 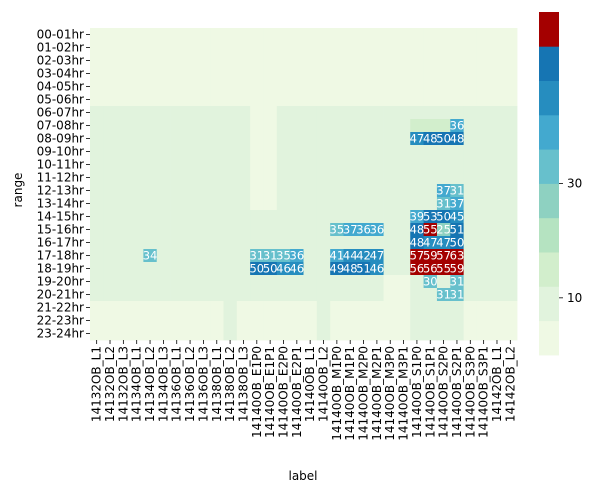 I want to click on cell-value-label: 37, so click(x=350, y=230).